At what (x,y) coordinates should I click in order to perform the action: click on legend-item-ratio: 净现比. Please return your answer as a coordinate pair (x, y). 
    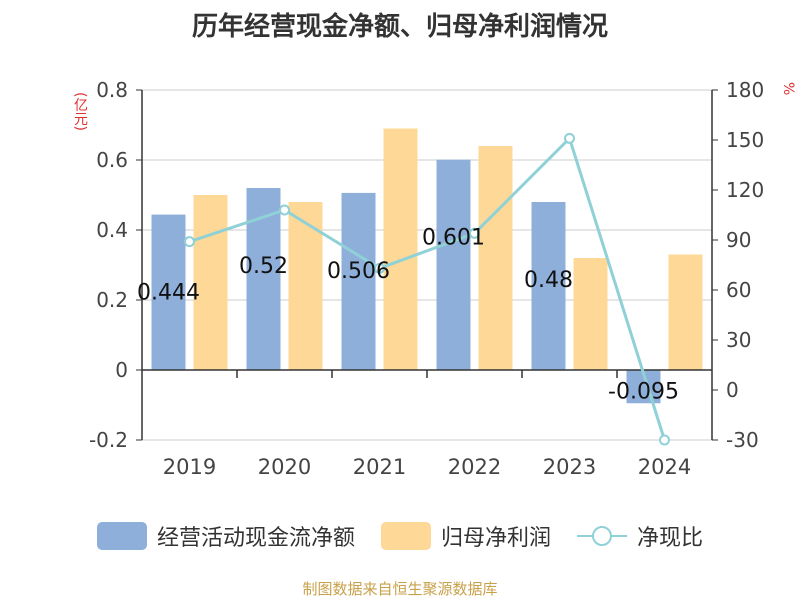
    Looking at the image, I should click on (640, 536).